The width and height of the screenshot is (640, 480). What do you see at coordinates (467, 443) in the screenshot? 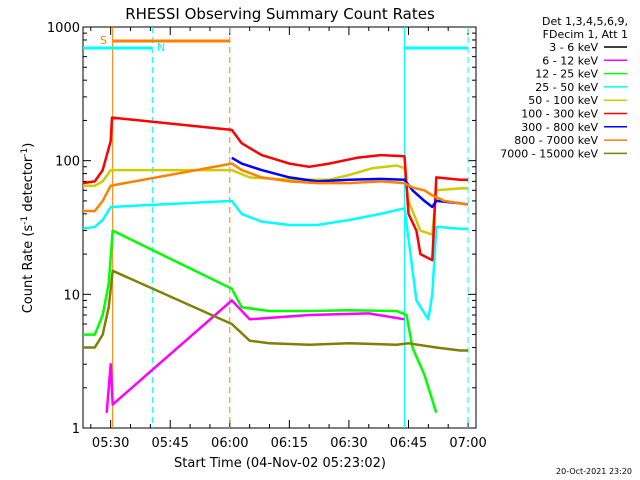
I see `x-tick-label: 07:00` at bounding box center [467, 443].